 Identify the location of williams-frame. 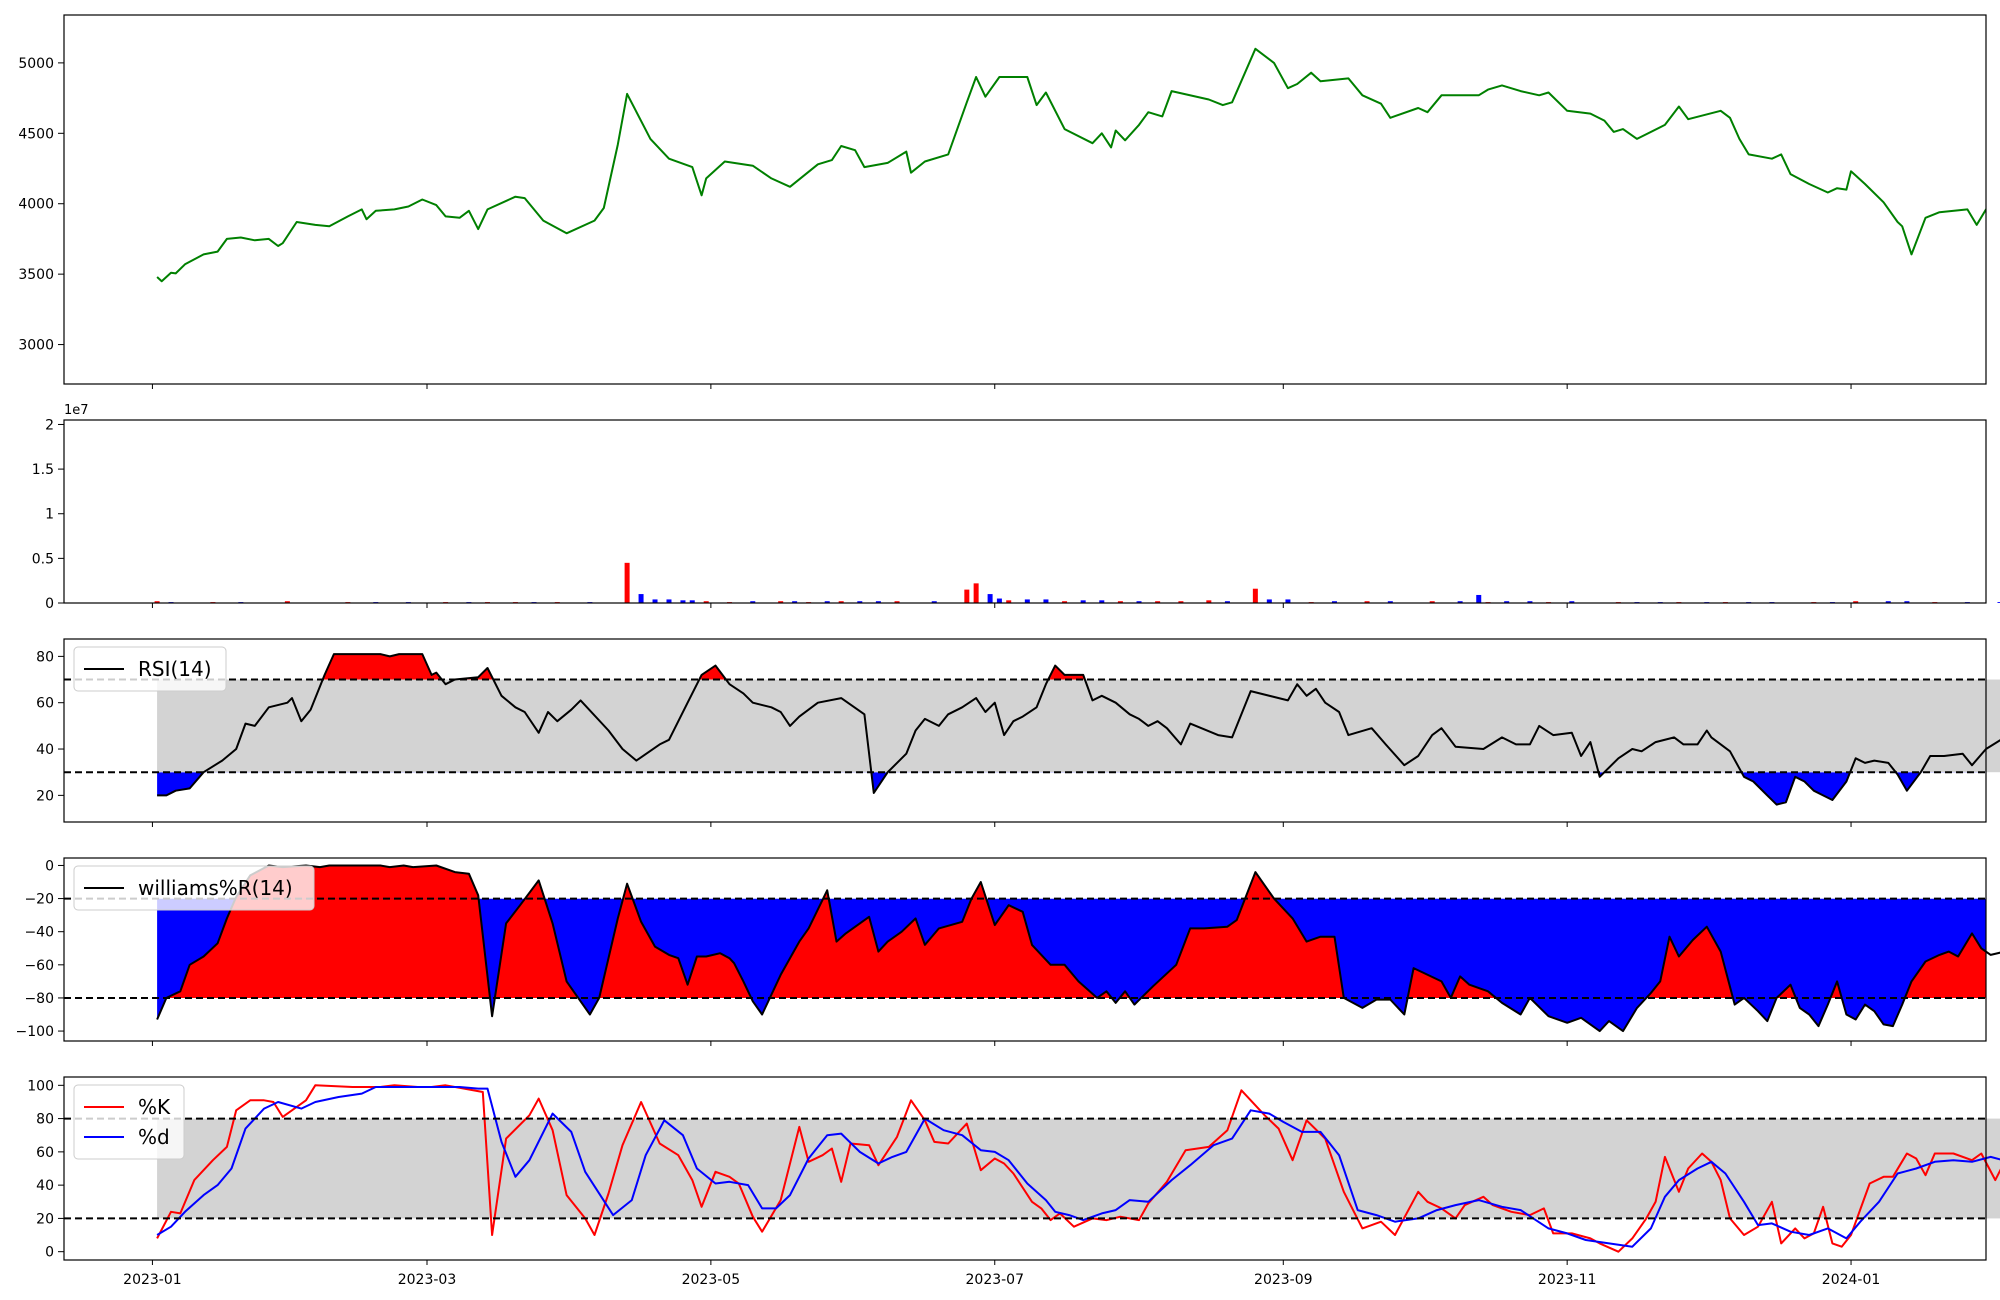
(1025, 949).